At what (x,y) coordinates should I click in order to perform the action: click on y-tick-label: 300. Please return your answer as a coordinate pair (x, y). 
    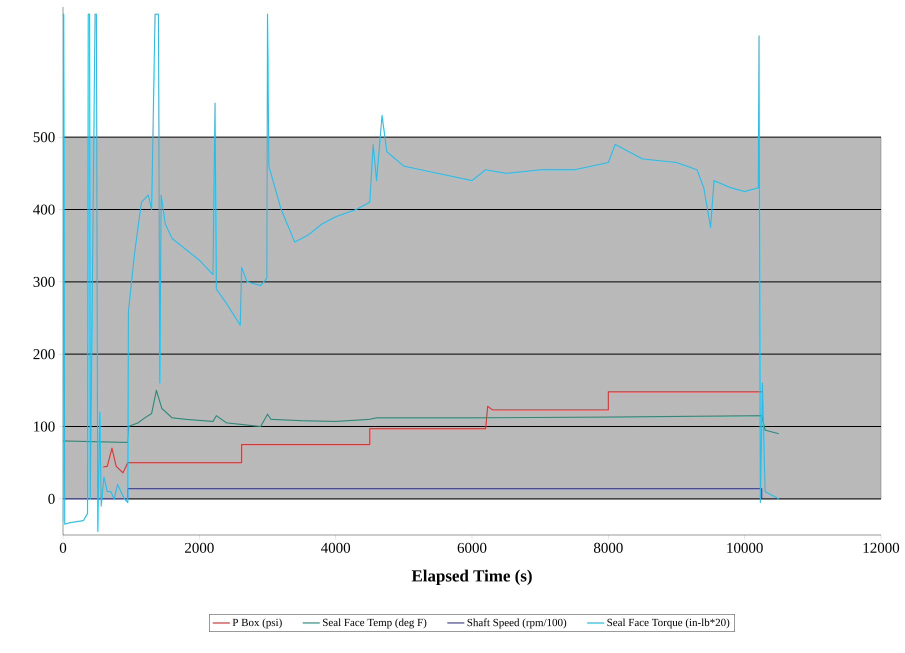
    Looking at the image, I should click on (44, 281).